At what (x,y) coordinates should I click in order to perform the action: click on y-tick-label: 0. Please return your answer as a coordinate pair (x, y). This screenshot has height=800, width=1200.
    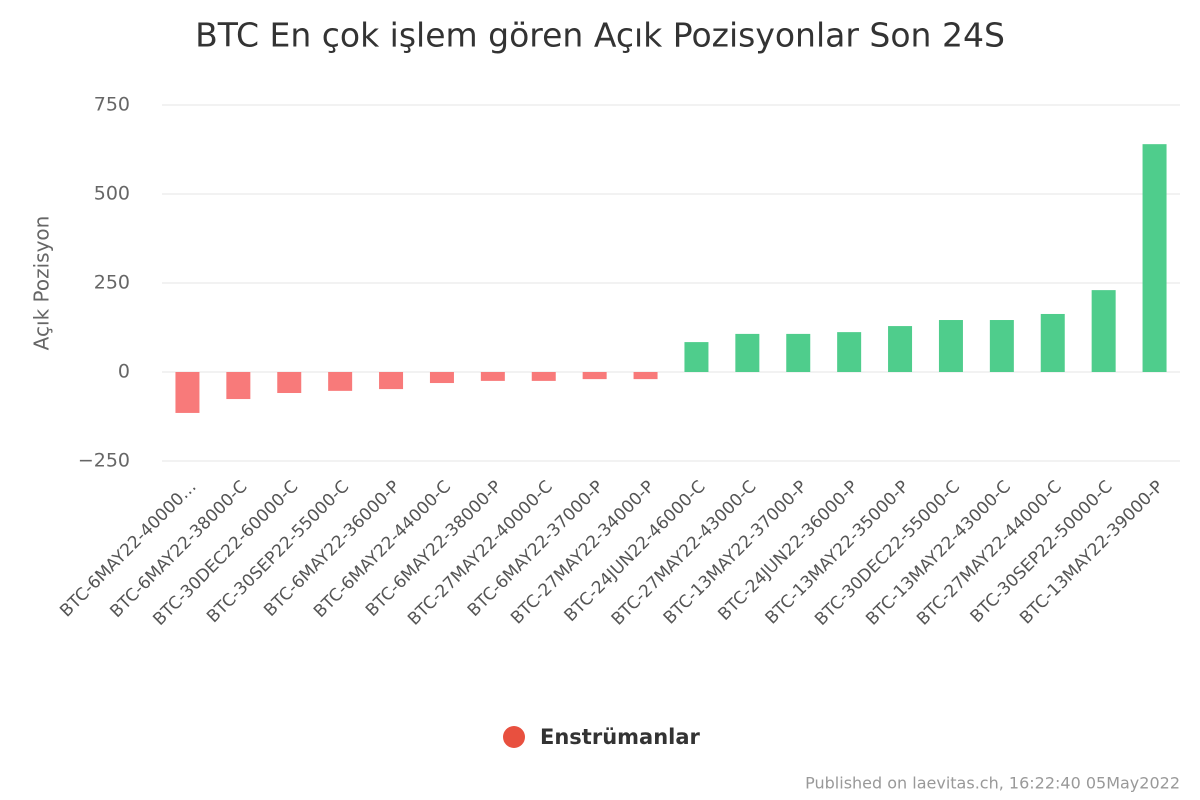
    Looking at the image, I should click on (124, 372).